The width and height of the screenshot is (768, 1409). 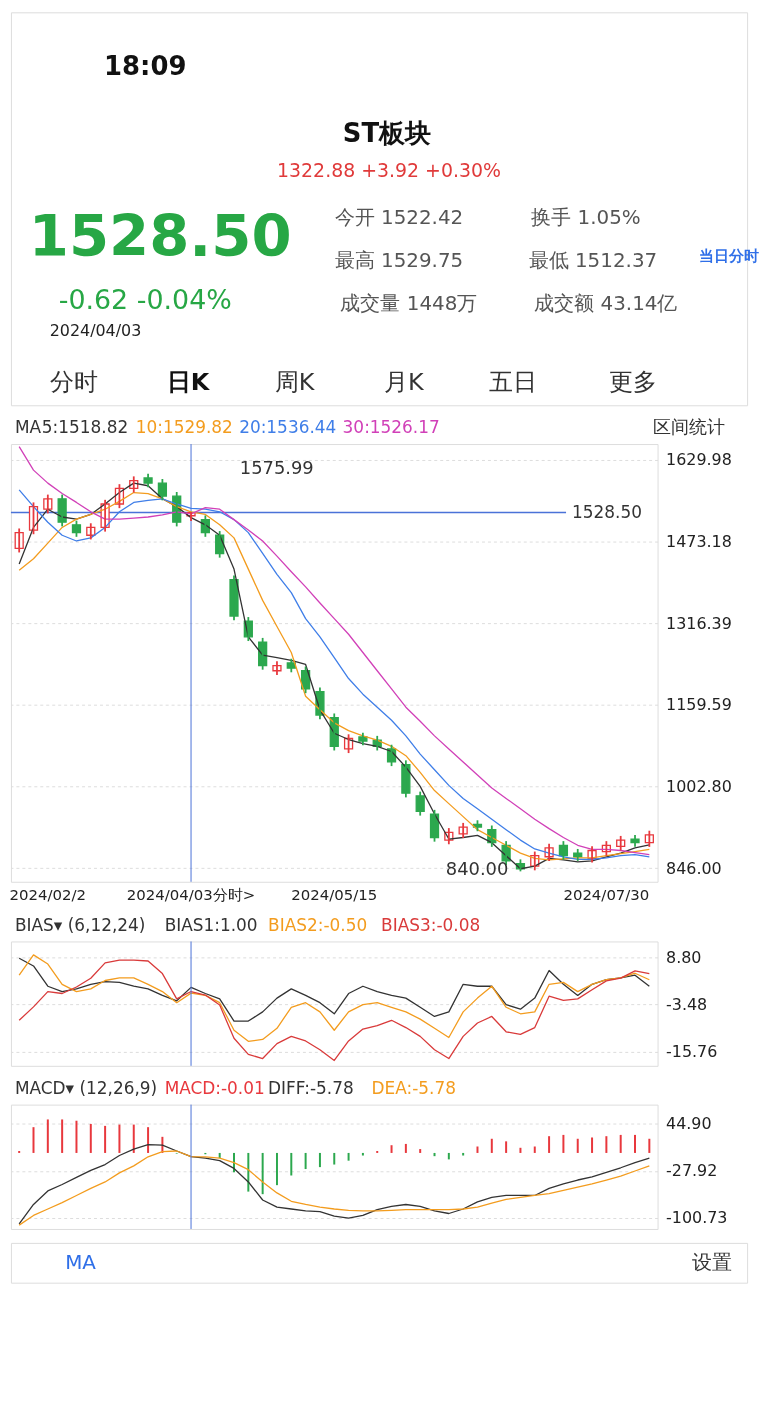 What do you see at coordinates (632, 382) in the screenshot?
I see `text: 更多` at bounding box center [632, 382].